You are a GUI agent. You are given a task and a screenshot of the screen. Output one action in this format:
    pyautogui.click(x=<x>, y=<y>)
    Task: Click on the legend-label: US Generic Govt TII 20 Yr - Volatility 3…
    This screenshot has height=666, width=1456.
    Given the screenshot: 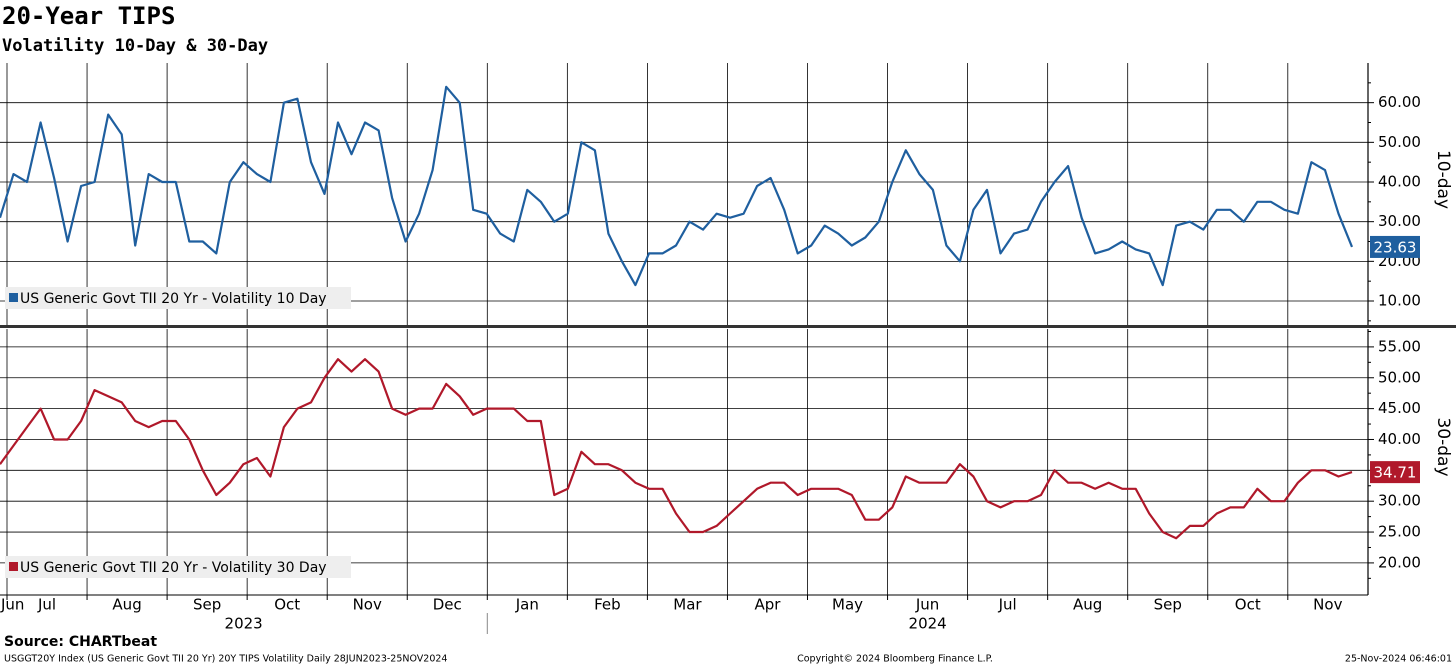 What is the action you would take?
    pyautogui.click(x=173, y=568)
    